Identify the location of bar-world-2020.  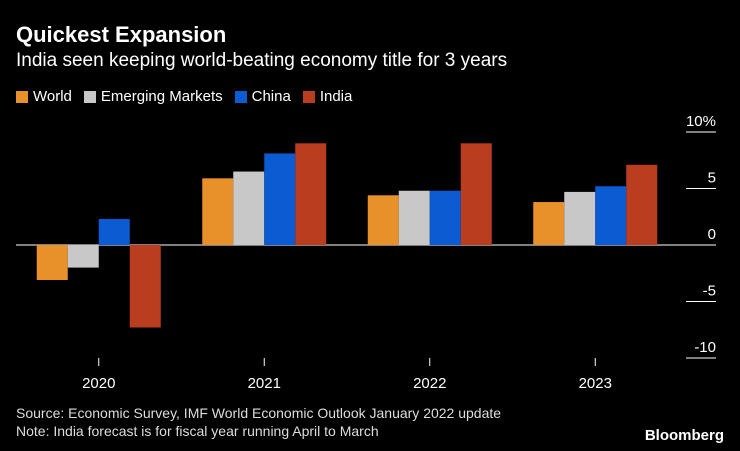
(52, 263).